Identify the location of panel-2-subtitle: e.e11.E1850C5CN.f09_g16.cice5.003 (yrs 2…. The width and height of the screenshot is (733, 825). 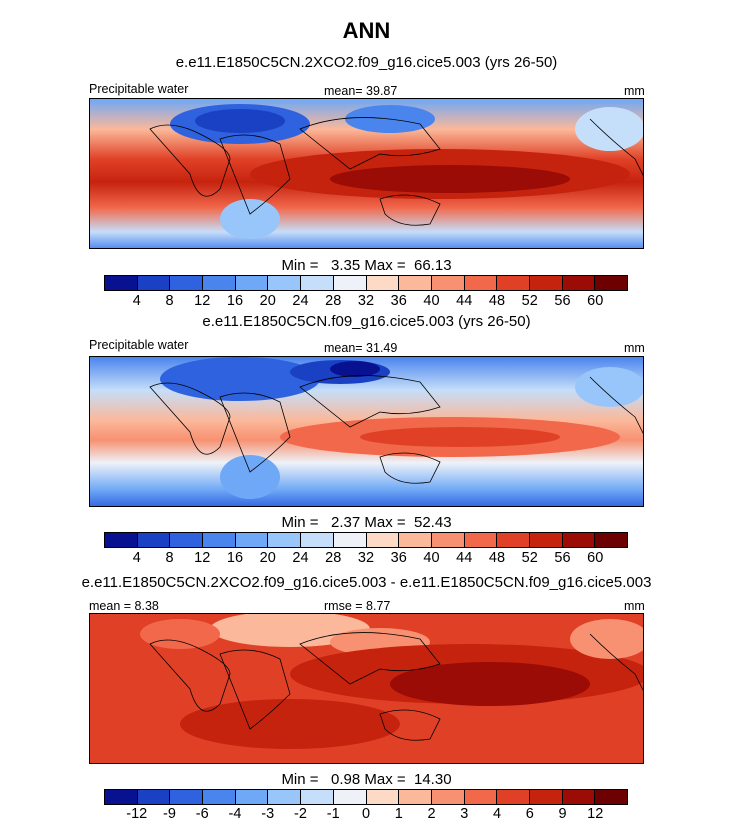
(366, 321).